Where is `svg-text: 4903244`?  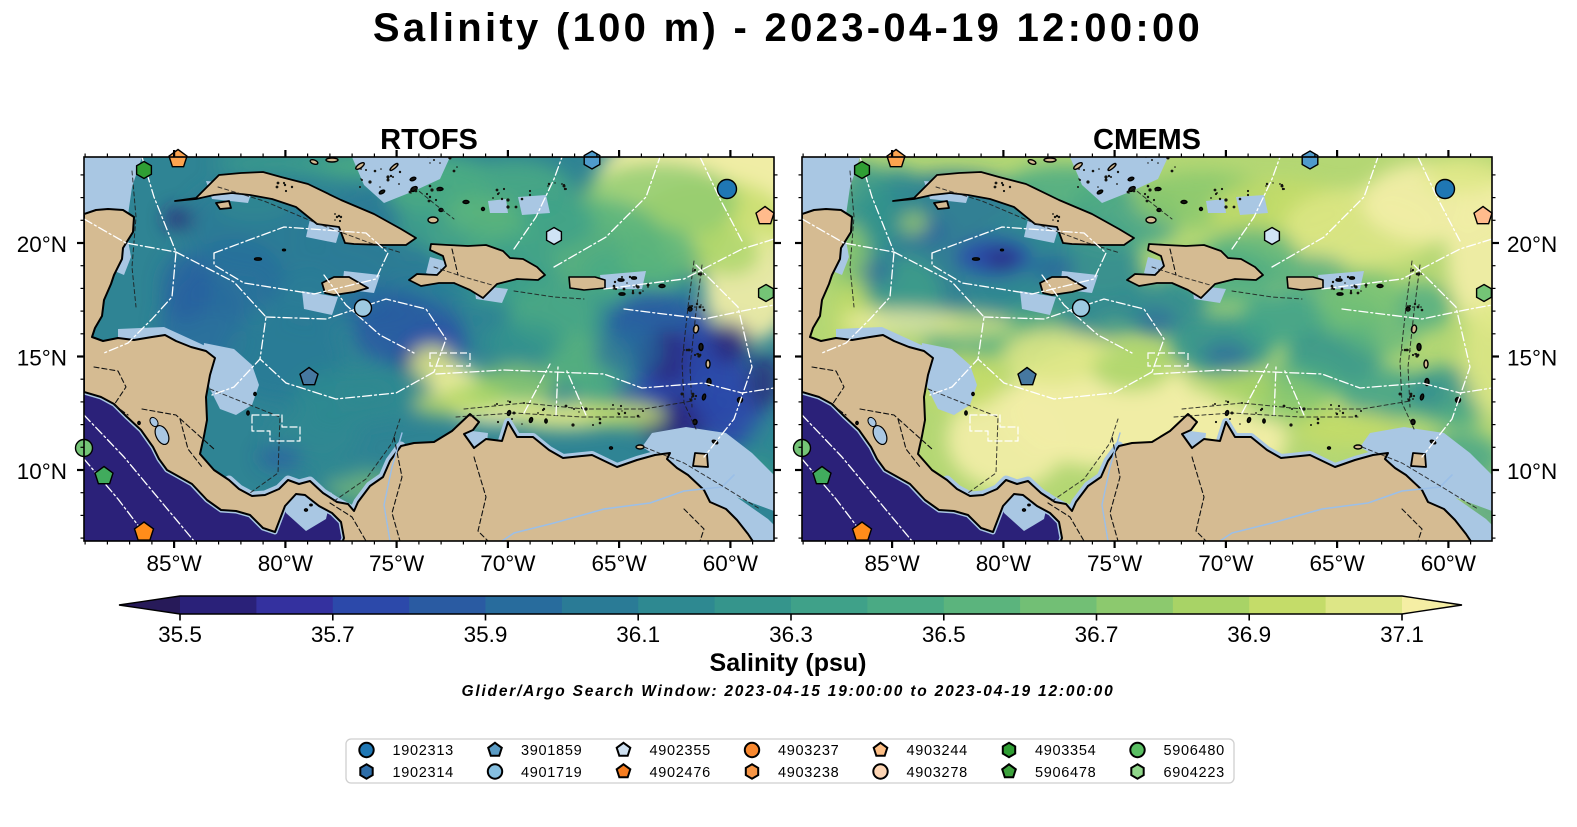
svg-text: 4903244 is located at coordinates (937, 751).